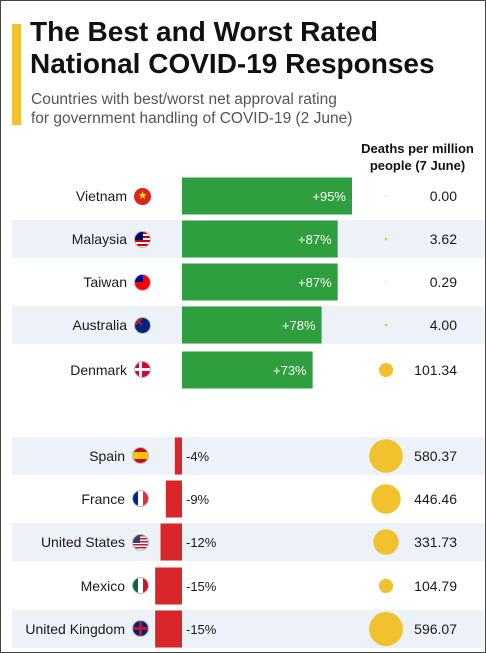  I want to click on bar-label-malaysia: +87%, so click(315, 239).